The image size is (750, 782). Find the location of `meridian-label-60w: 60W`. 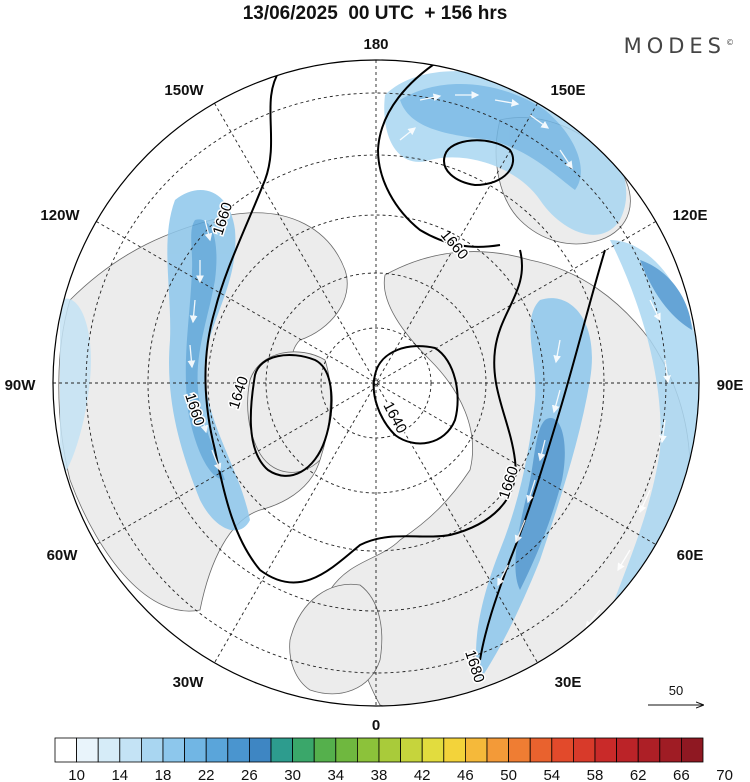

meridian-label-60w: 60W is located at coordinates (63, 555).